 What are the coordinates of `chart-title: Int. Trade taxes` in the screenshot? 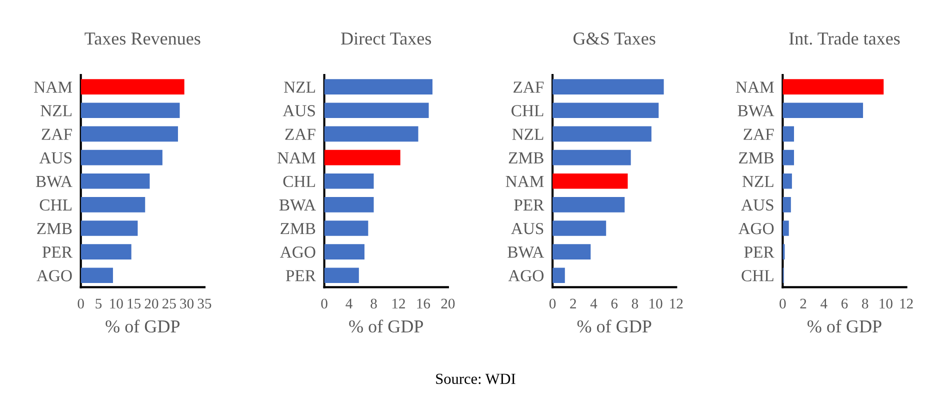 It's located at (844, 38).